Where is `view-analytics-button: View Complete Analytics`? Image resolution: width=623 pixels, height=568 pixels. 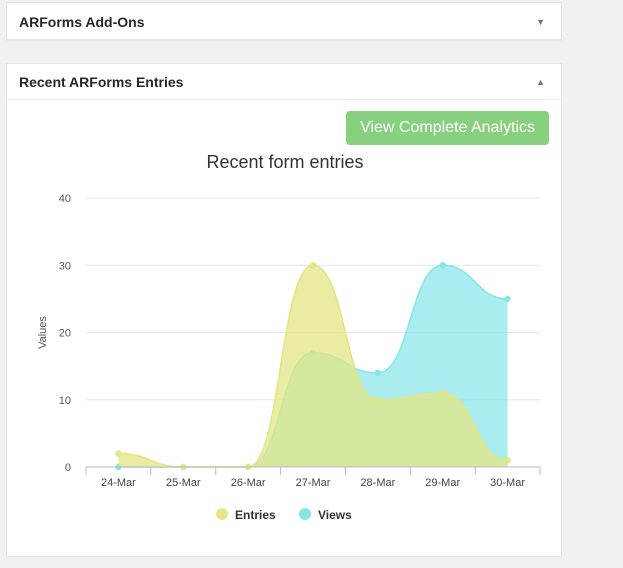
view-analytics-button: View Complete Analytics is located at coordinates (447, 128).